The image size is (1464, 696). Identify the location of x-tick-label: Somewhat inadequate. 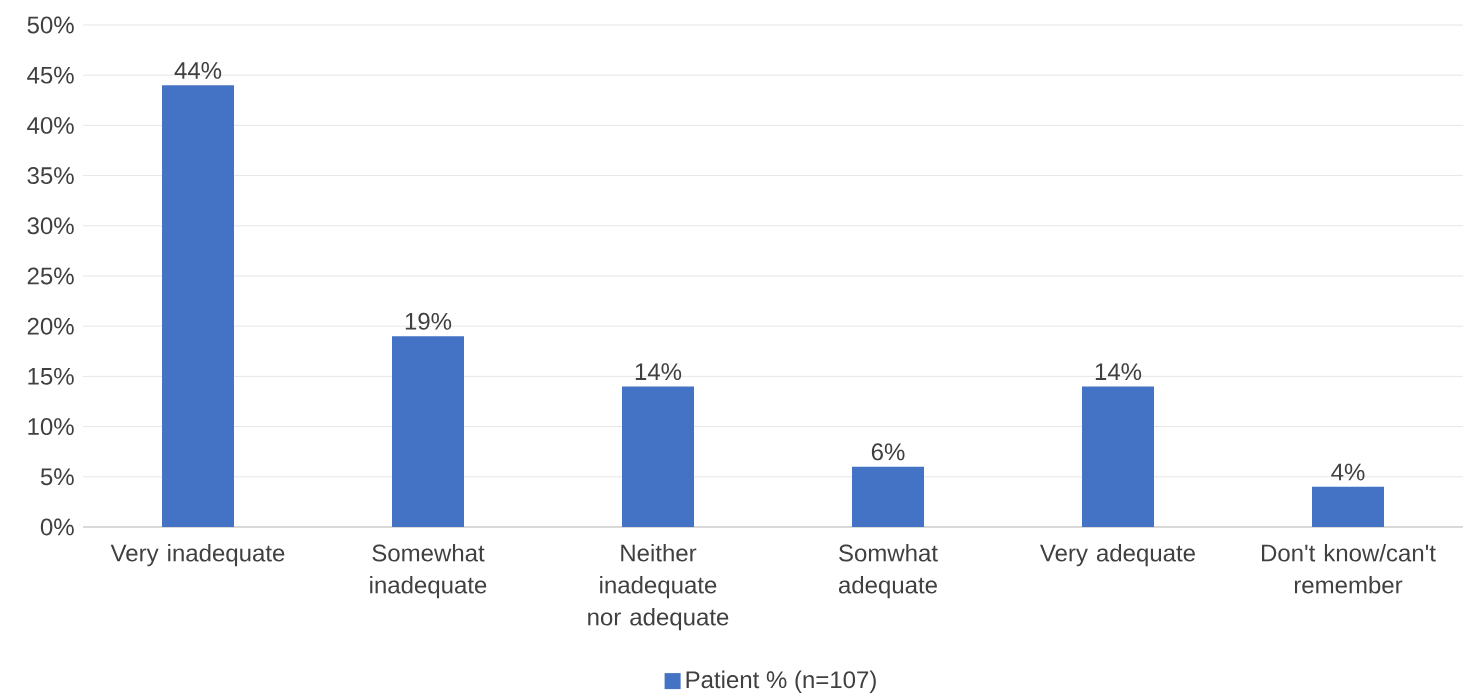
(428, 571).